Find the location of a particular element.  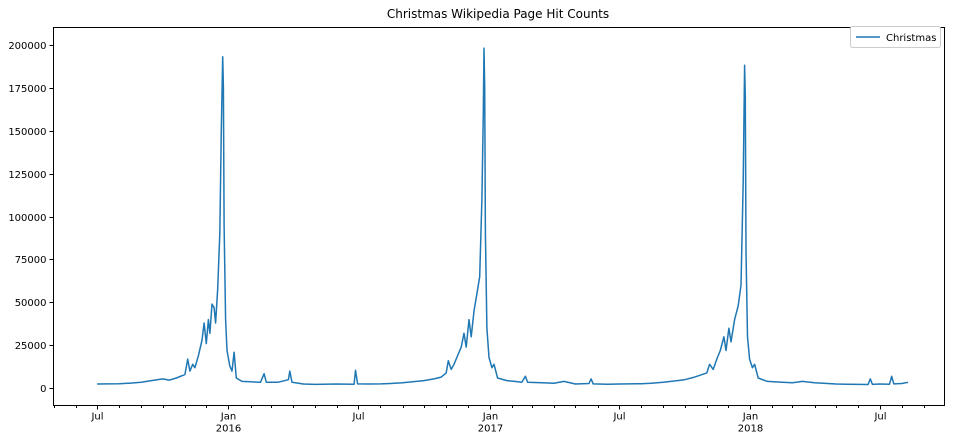

y-tick-label: 200000 is located at coordinates (27, 46).